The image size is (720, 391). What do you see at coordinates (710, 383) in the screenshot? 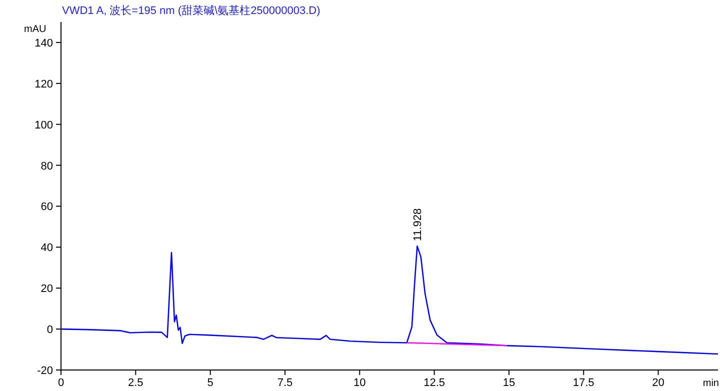
I see `x-axis-title: min` at bounding box center [710, 383].